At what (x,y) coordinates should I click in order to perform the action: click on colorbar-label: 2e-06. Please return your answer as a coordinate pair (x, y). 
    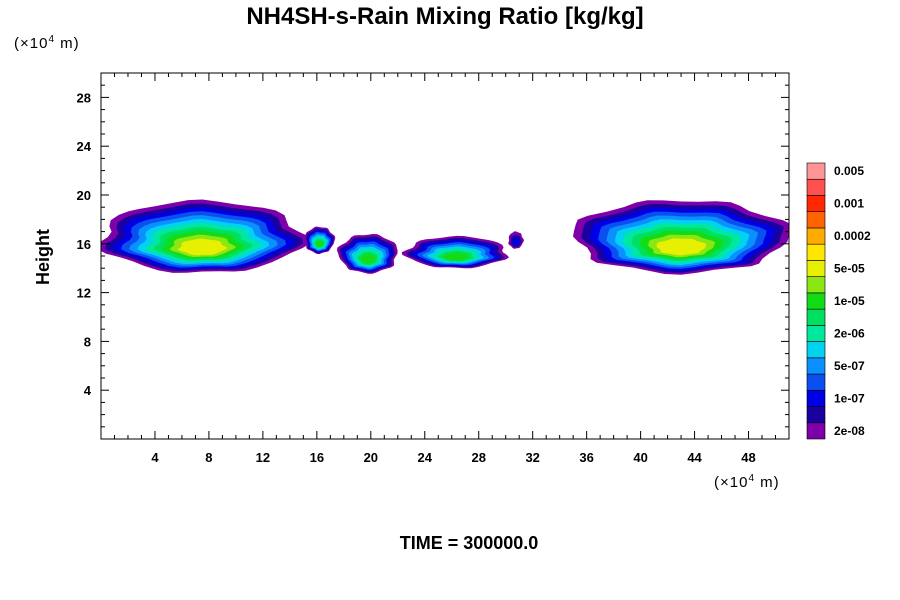
    Looking at the image, I should click on (849, 333).